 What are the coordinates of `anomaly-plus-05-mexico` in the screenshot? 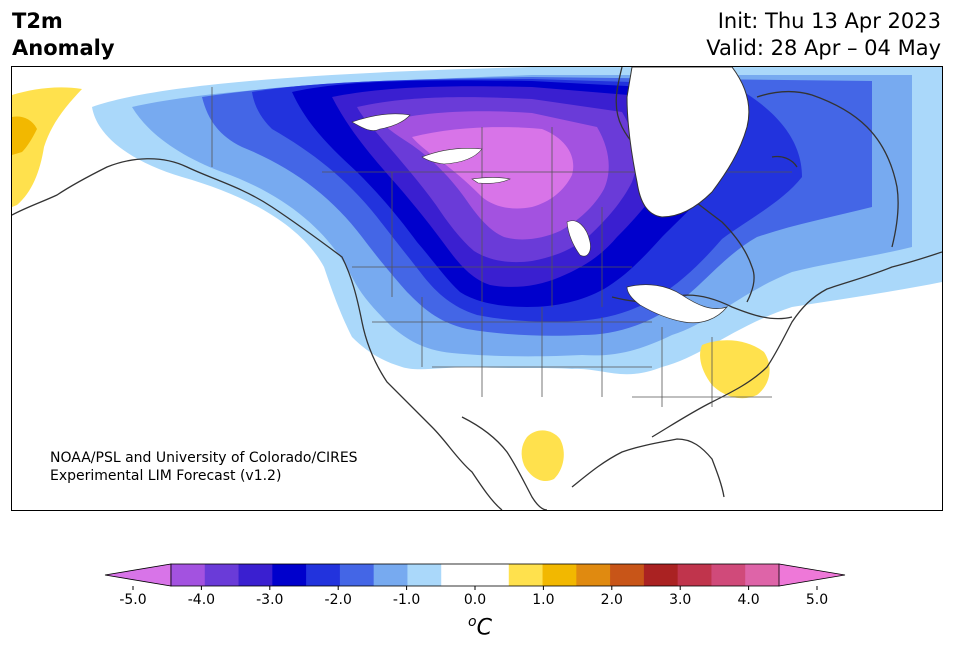 It's located at (542, 456).